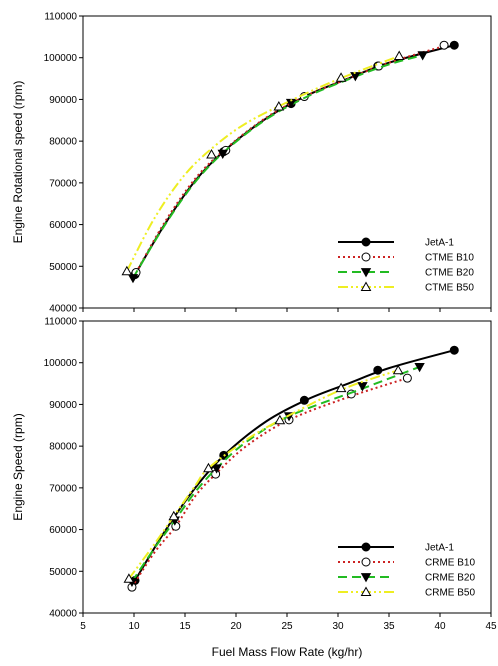 Image resolution: width=498 pixels, height=666 pixels. I want to click on x-axis-label: Fuel Mass Flow Rate (kg/hr), so click(287, 652).